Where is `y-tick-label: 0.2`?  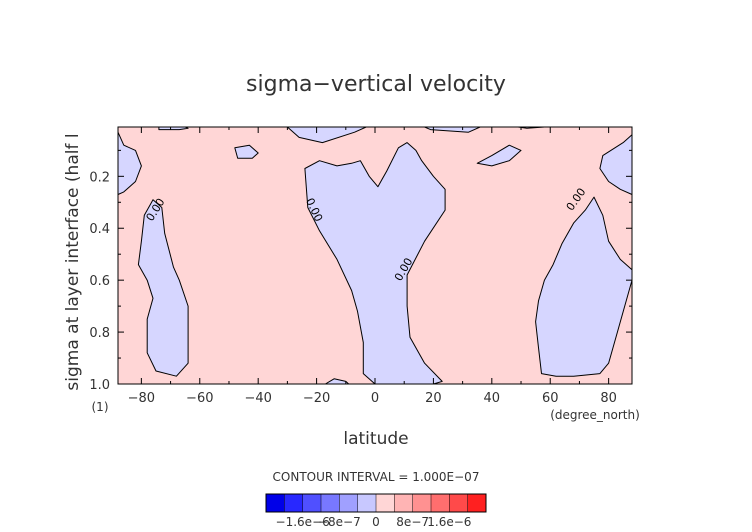 y-tick-label: 0.2 is located at coordinates (99, 177).